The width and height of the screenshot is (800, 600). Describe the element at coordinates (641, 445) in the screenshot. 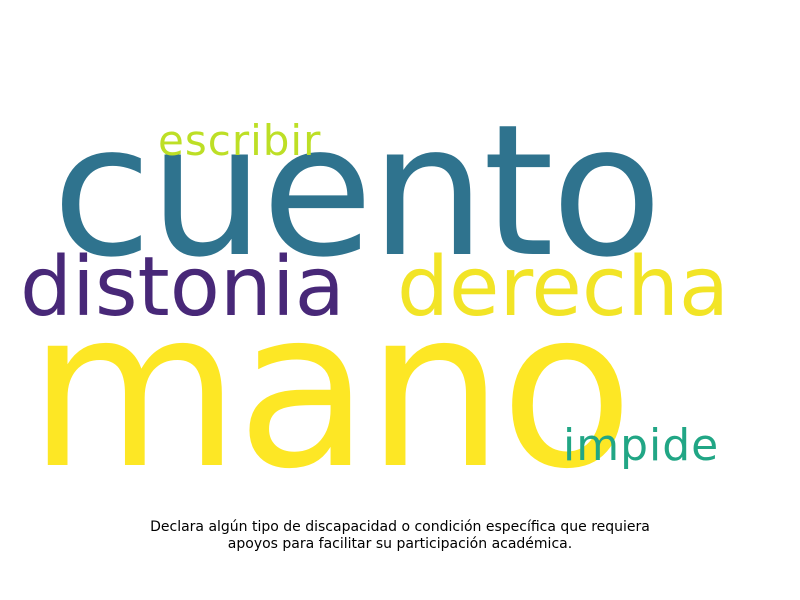

I see `word-impide: impide` at that location.